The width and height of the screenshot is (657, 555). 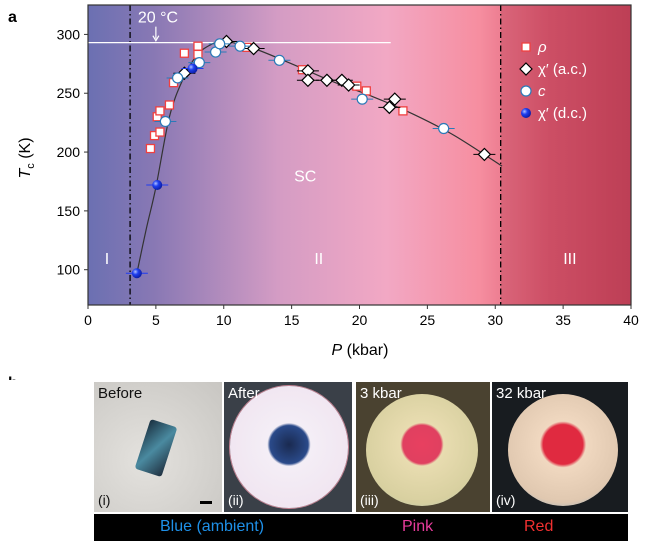 What do you see at coordinates (381, 393) in the screenshot?
I see `photo-title: 3 kbar` at bounding box center [381, 393].